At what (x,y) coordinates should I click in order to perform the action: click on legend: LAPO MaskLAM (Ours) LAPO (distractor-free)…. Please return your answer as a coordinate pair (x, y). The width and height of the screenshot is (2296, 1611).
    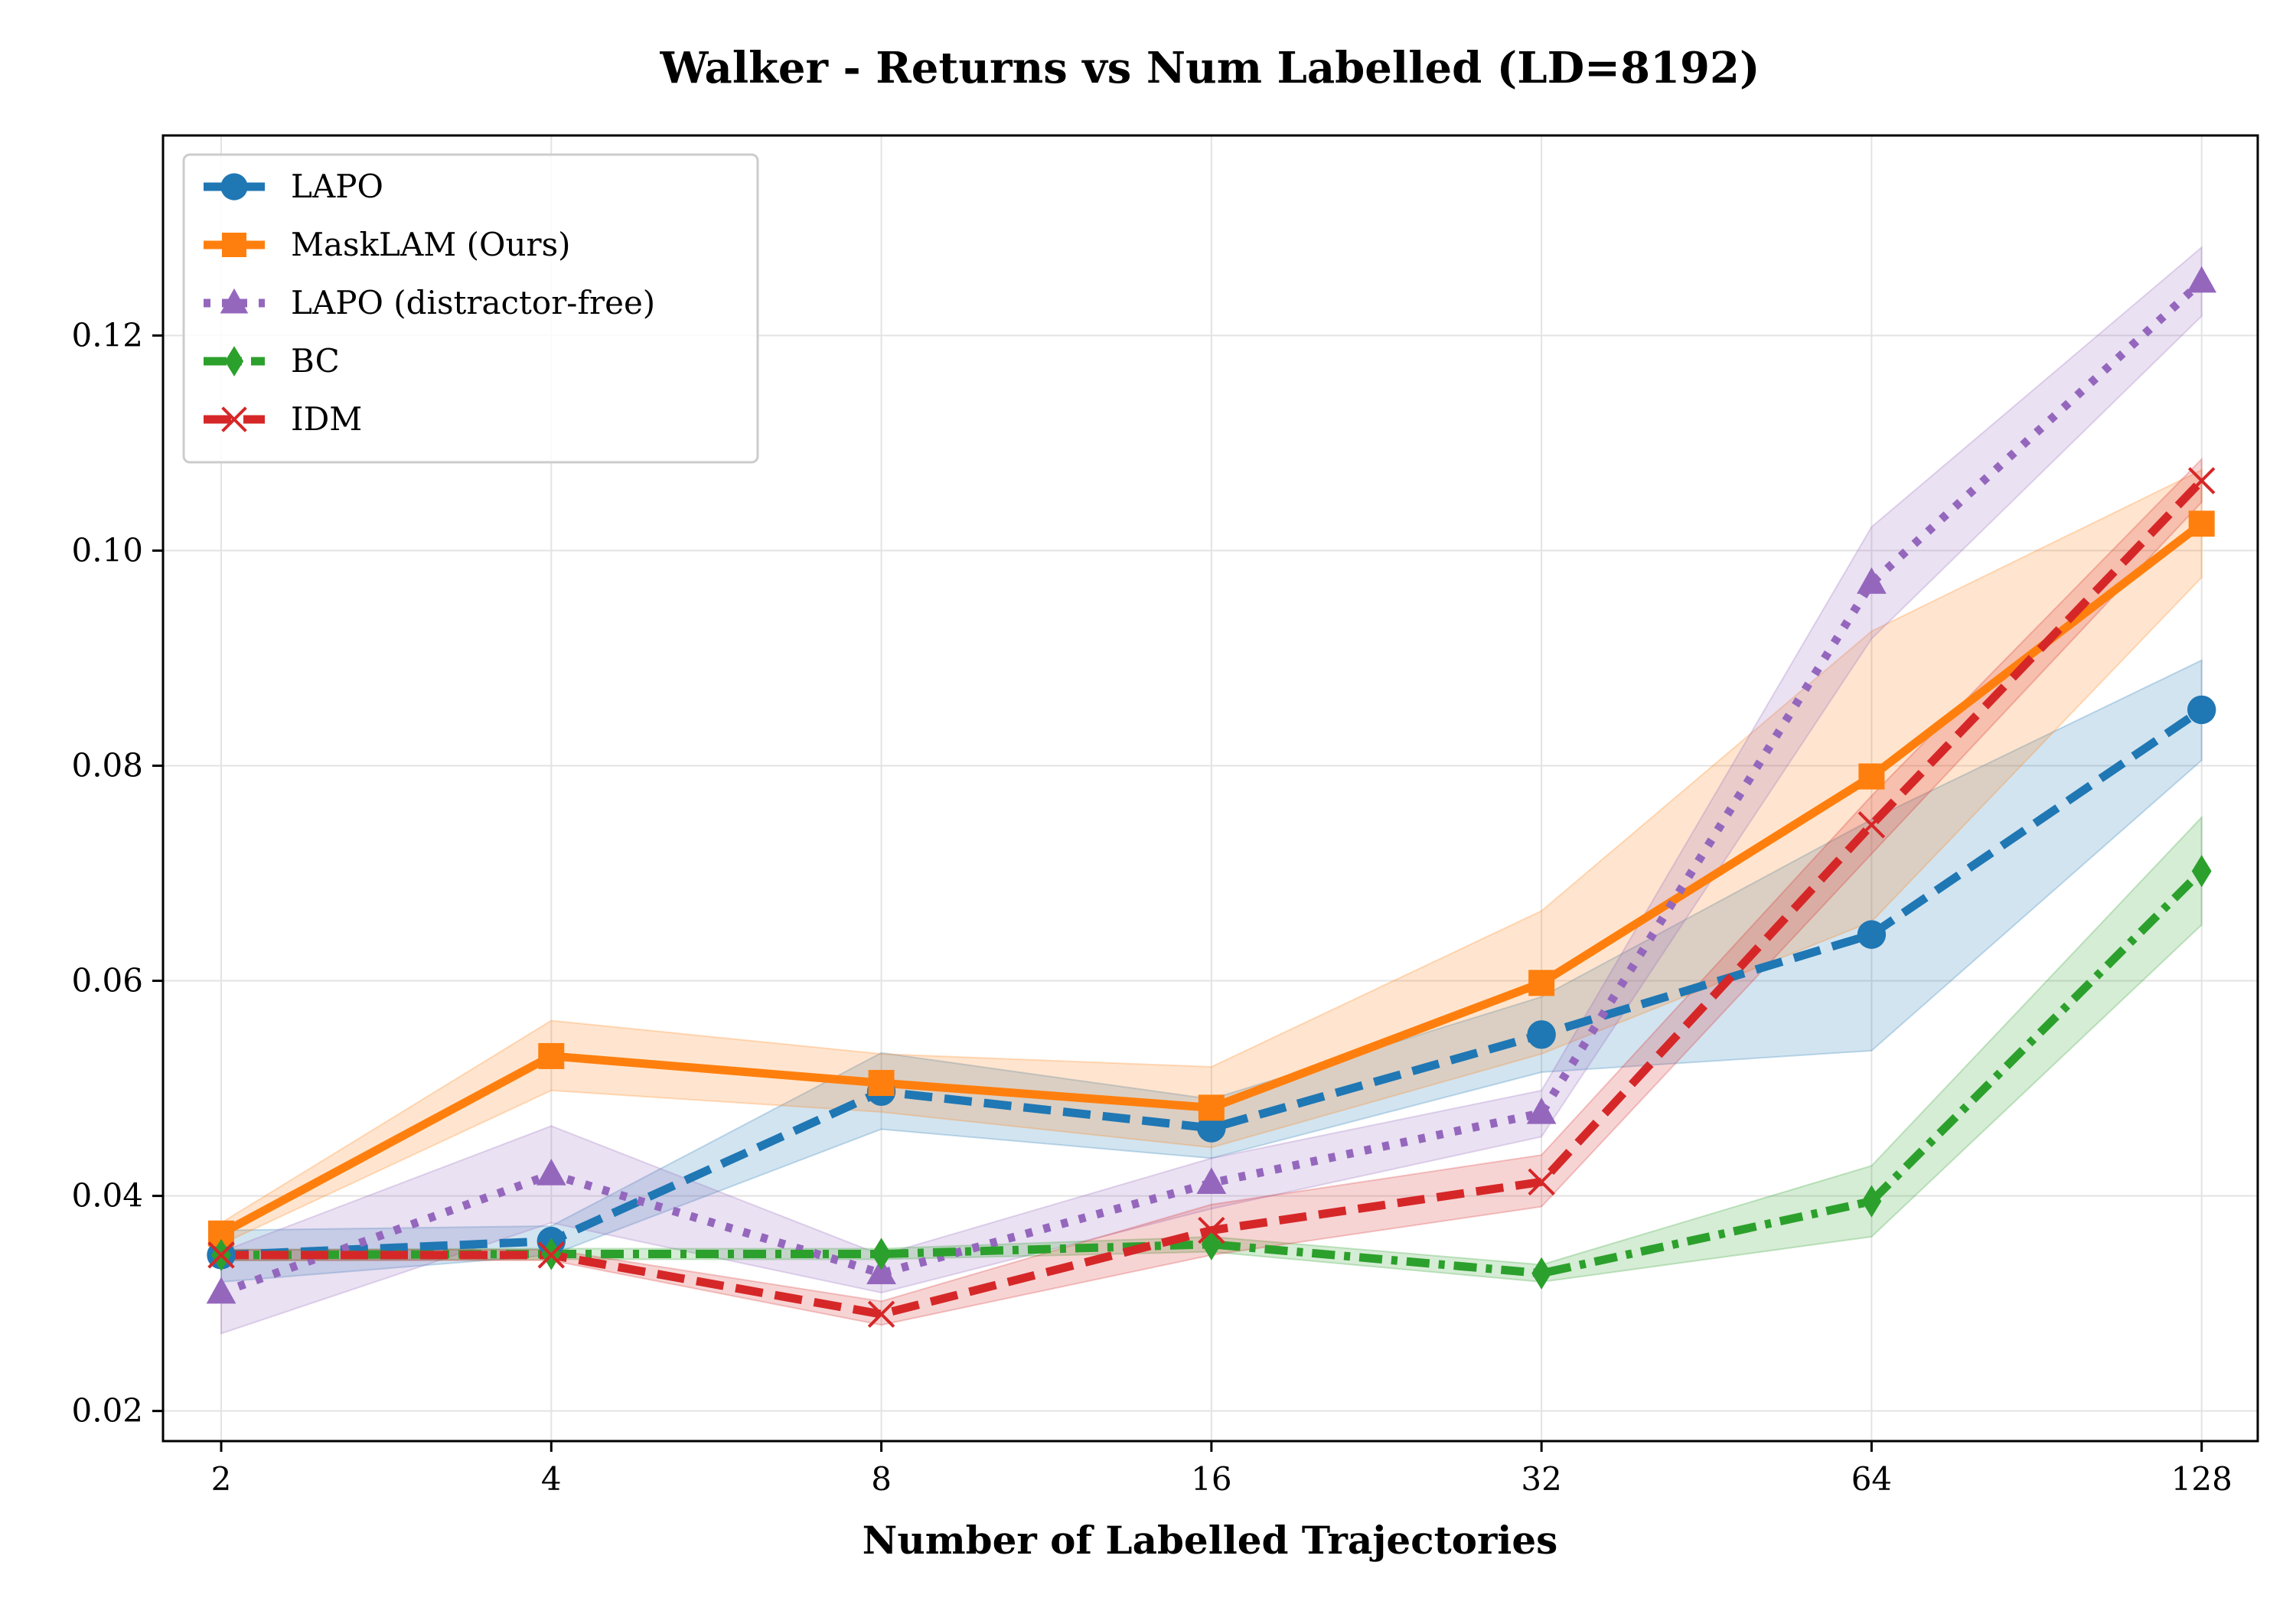
    Looking at the image, I should click on (470, 308).